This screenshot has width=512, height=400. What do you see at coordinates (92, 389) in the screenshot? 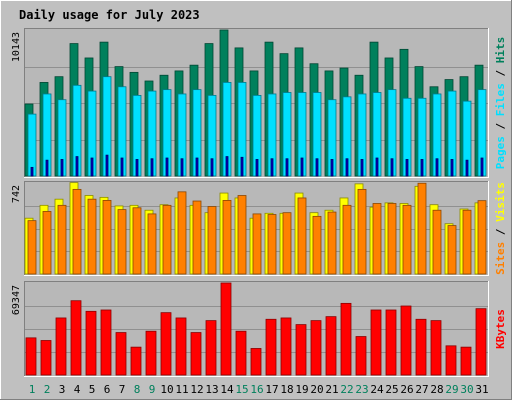
I see `day-label-5: 5` at bounding box center [92, 389].